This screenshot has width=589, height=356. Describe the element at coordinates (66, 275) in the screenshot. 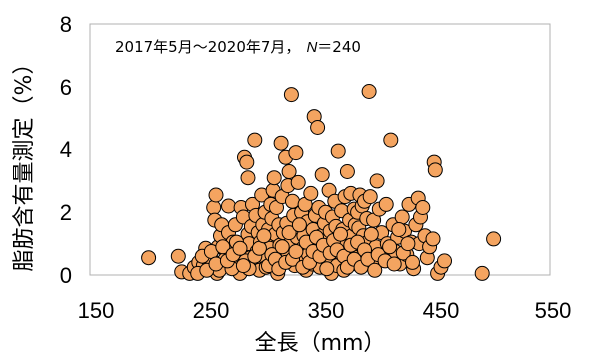

I see `y-tick-label: 0` at that location.